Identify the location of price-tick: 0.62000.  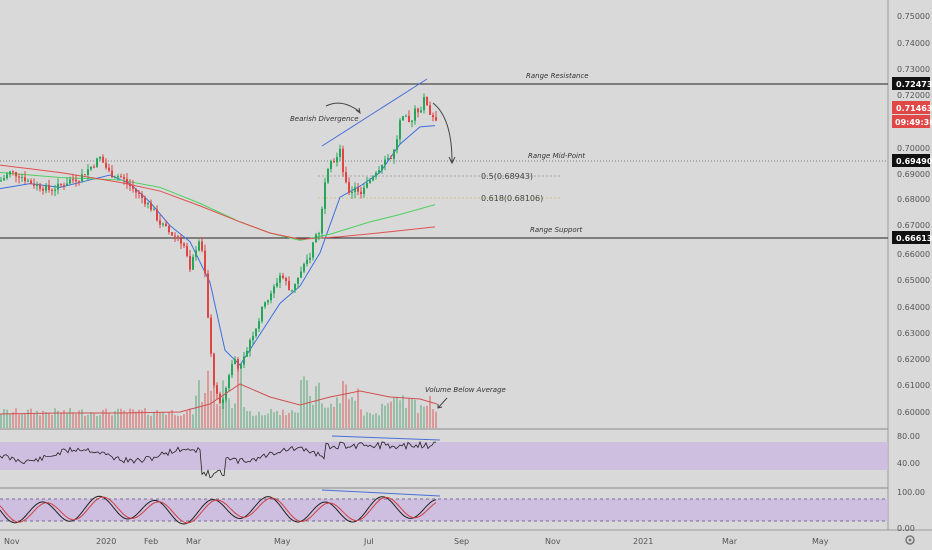
(913, 359).